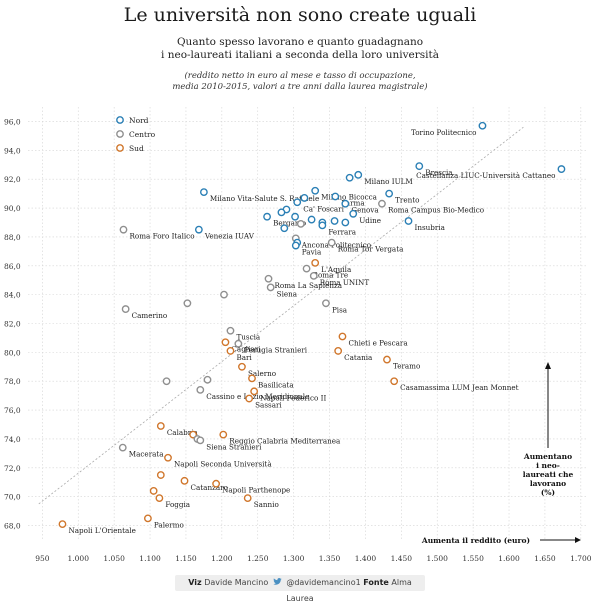 Image resolution: width=600 pixels, height=607 pixels. What do you see at coordinates (79, 558) in the screenshot?
I see `x-tick-label: 1.000` at bounding box center [79, 558].